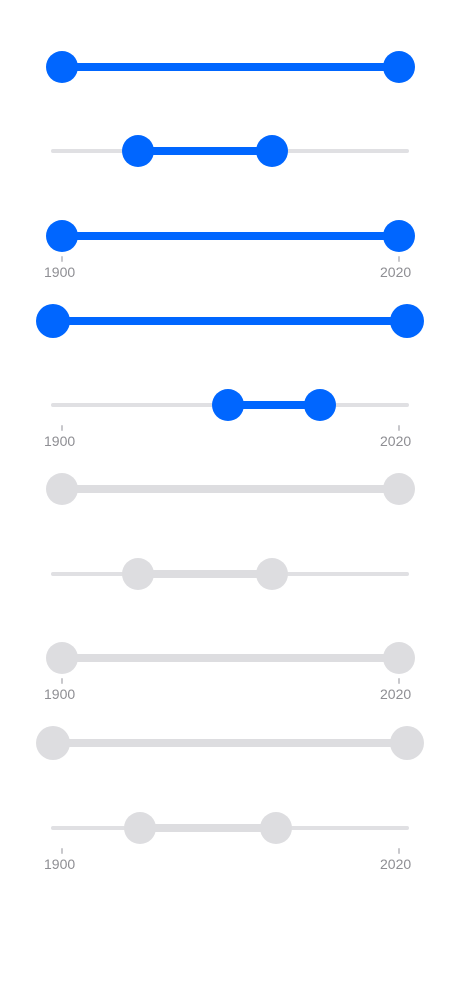  I want to click on range-slider-7-disabled, so click(230, 574).